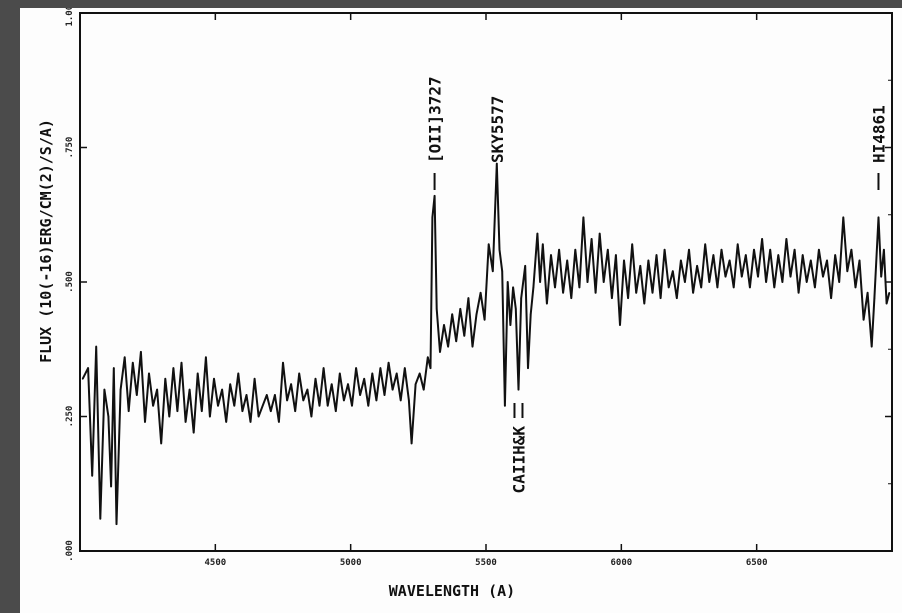 The width and height of the screenshot is (902, 613). What do you see at coordinates (70, 148) in the screenshot?
I see `y-tick-label: .750` at bounding box center [70, 148].